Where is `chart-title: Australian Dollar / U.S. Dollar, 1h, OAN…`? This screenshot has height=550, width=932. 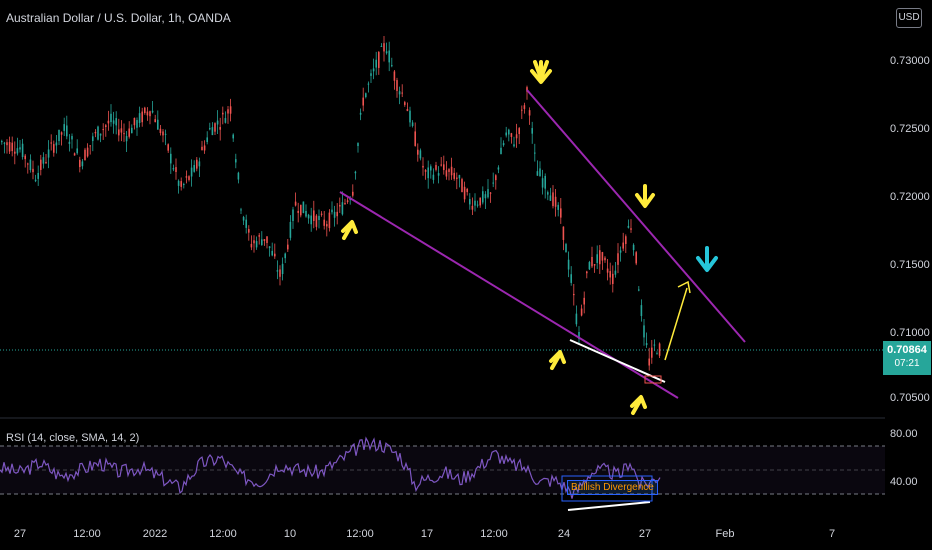 chart-title: Australian Dollar / U.S. Dollar, 1h, OAN… is located at coordinates (118, 18).